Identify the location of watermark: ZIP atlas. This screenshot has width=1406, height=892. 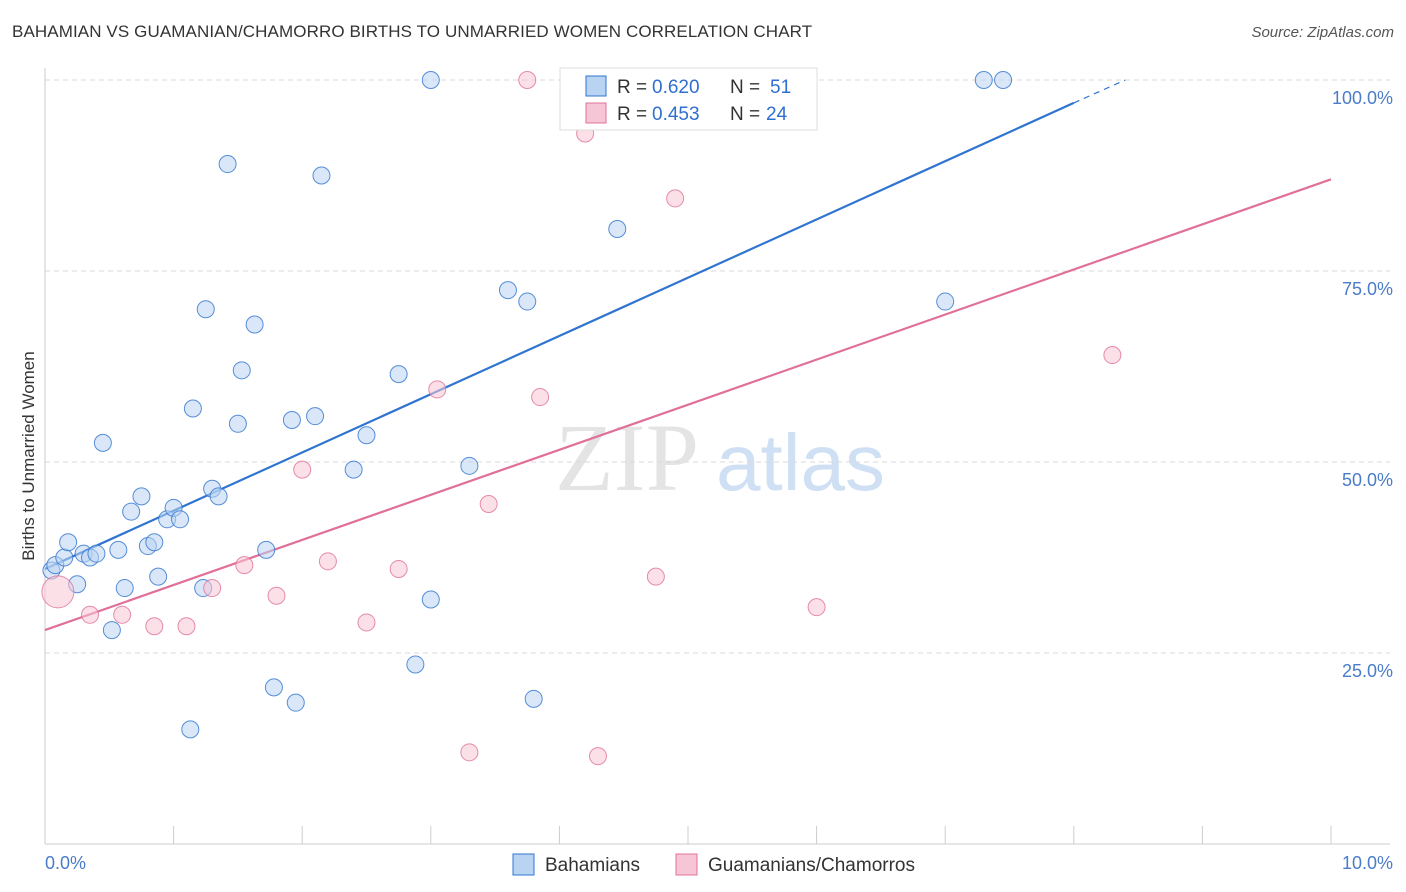
(720, 457).